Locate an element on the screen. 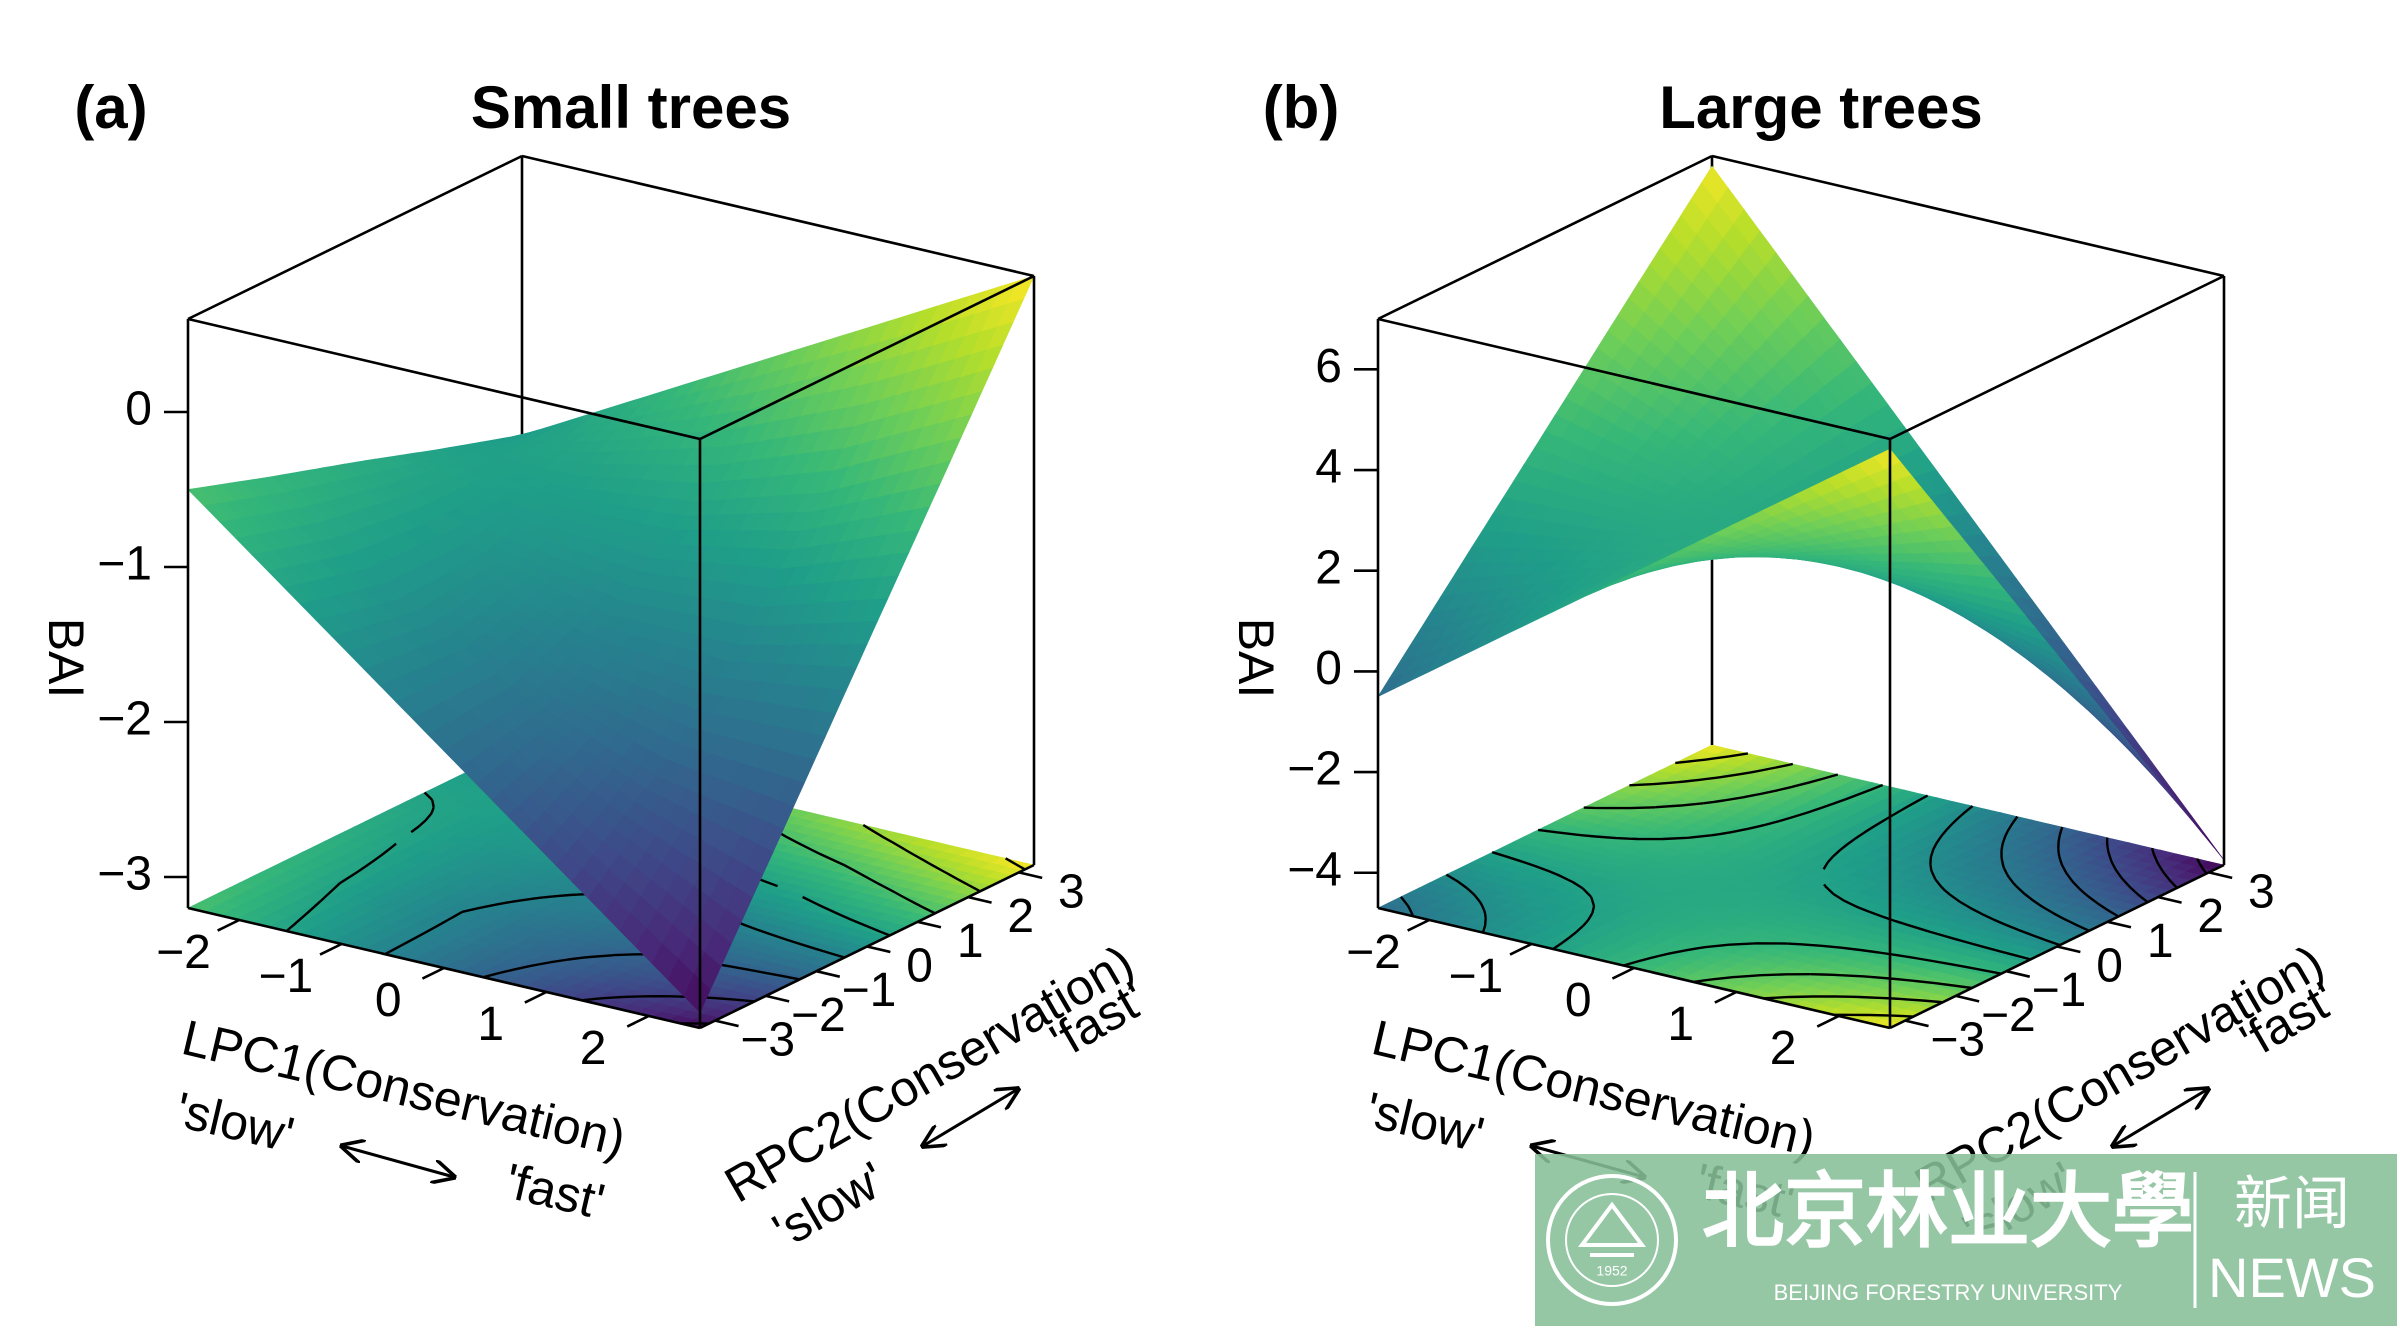 Image resolution: width=2400 pixels, height=1334 pixels. z-tick-label: −3 is located at coordinates (124, 874).